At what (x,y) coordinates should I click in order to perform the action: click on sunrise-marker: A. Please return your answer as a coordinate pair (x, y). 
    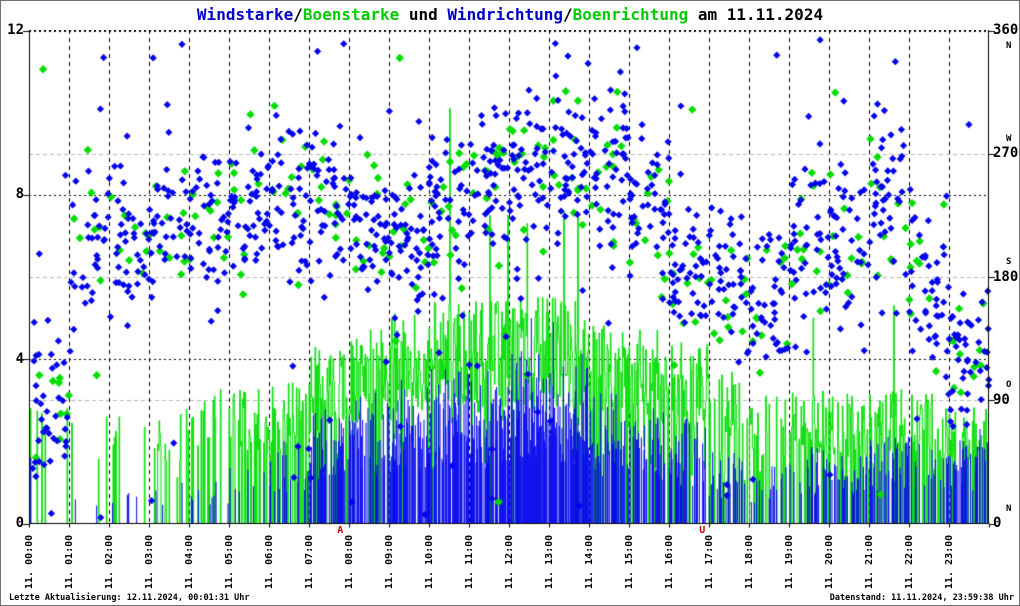
    Looking at the image, I should click on (340, 530).